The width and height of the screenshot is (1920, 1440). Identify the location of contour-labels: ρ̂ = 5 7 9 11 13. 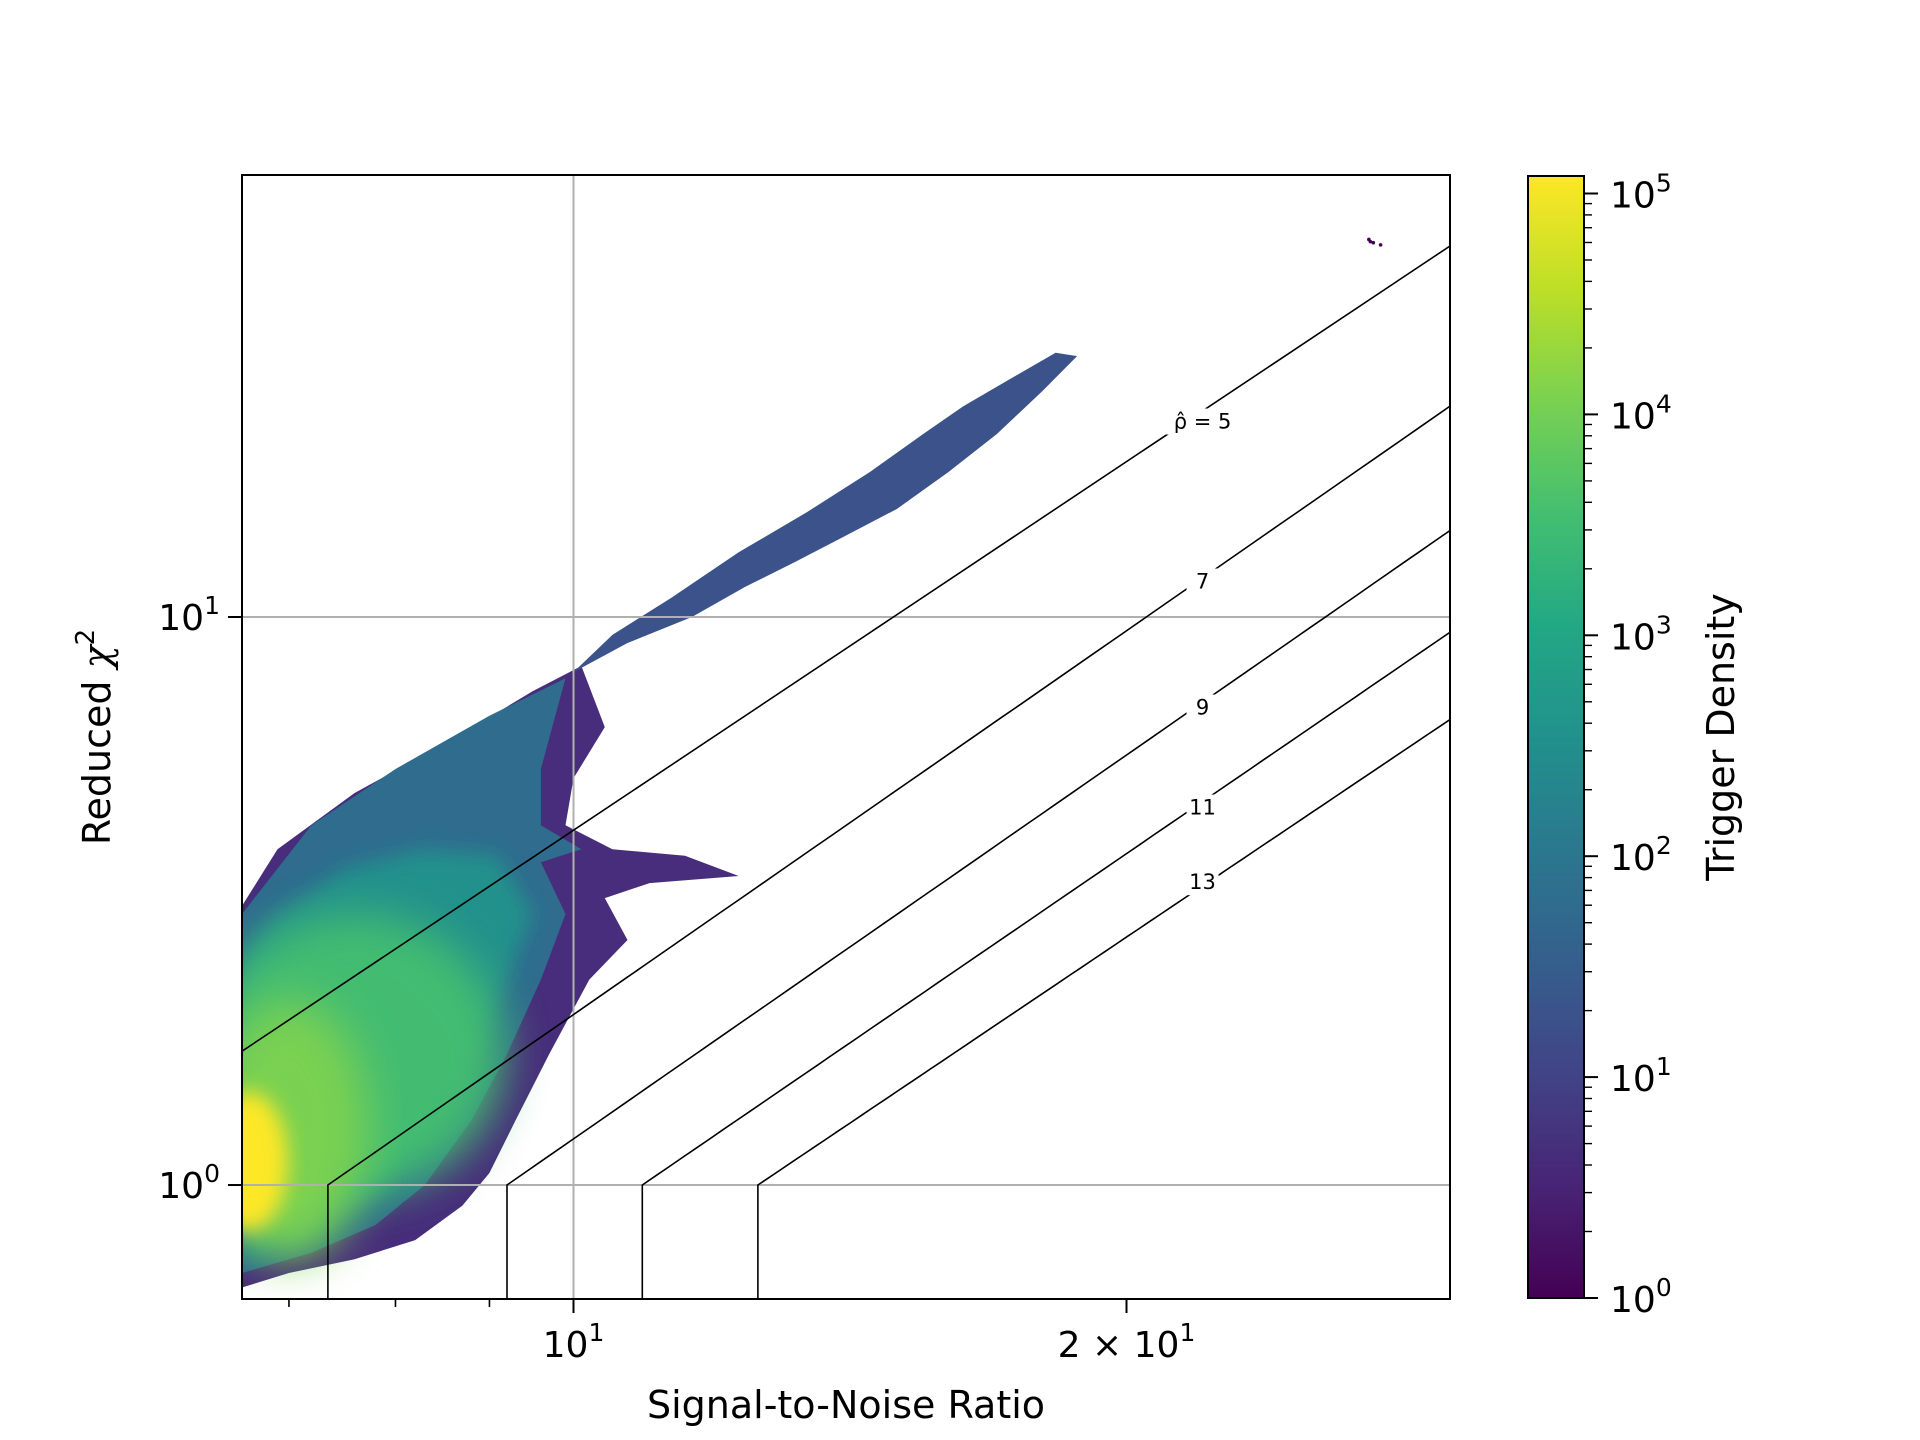
(1202, 652).